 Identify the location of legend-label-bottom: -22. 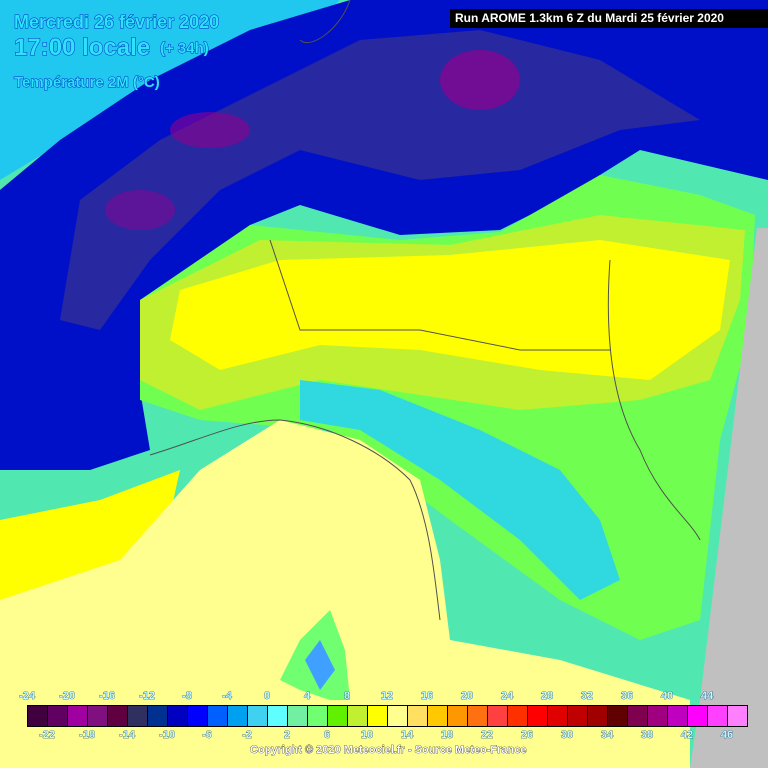
(47, 735).